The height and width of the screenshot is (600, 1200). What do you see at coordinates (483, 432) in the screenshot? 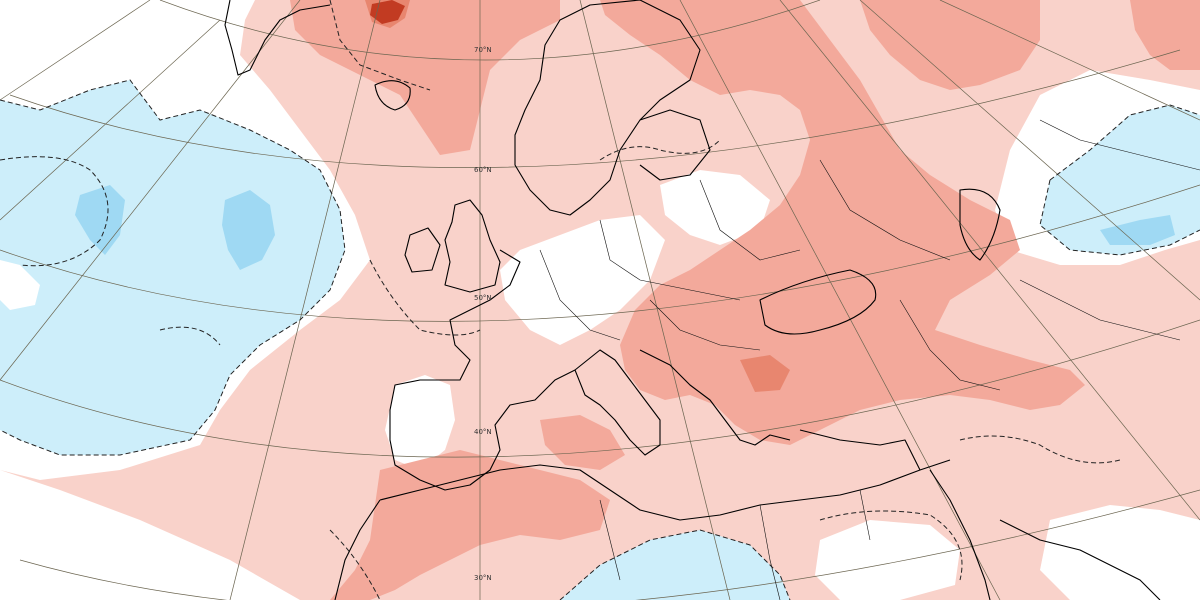
I see `lat-label-40n: 40°N` at bounding box center [483, 432].